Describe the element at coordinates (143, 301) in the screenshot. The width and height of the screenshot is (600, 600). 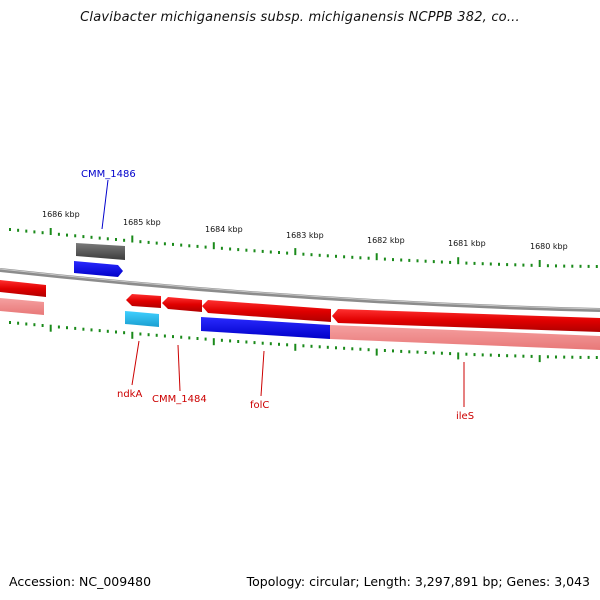
I see `gene-ndka` at that location.